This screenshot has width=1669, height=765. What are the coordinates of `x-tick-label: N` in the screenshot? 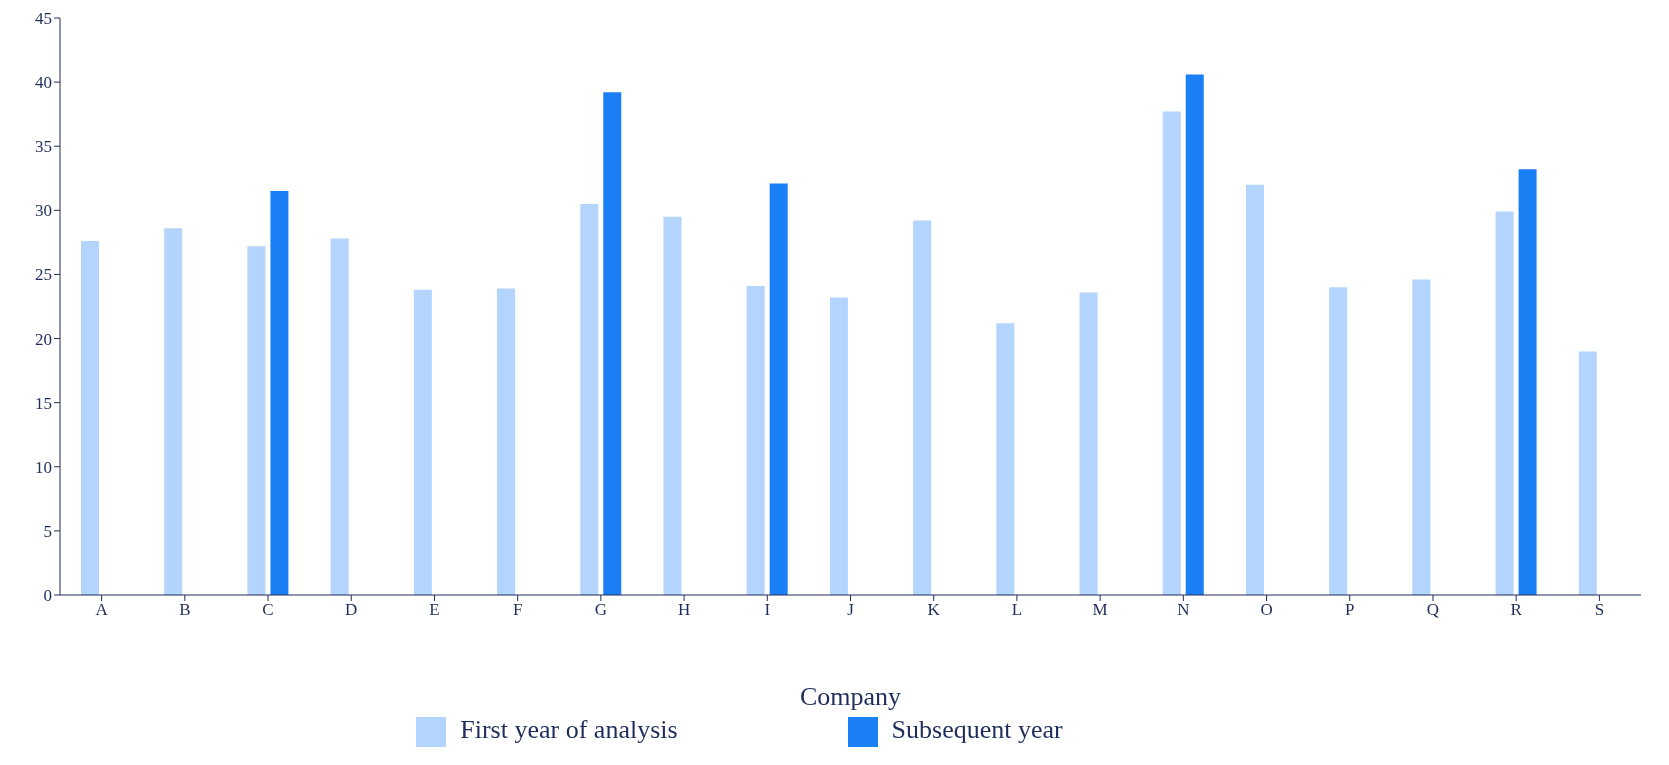 It's located at (1183, 610).